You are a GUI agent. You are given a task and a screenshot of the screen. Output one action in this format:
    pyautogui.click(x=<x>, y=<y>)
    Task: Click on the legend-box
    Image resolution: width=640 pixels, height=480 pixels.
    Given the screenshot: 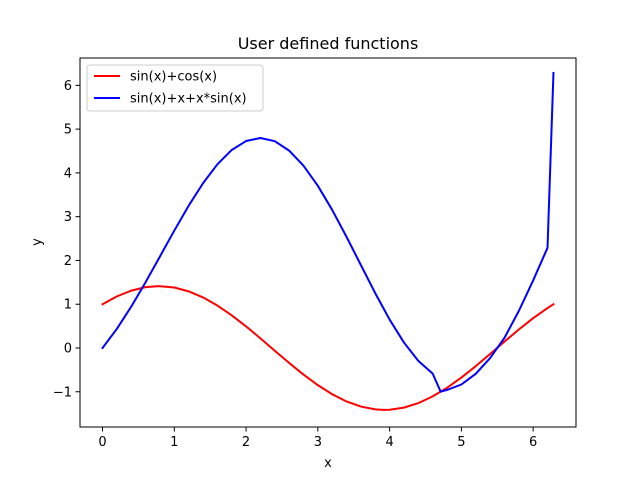 What is the action you would take?
    pyautogui.click(x=175, y=88)
    